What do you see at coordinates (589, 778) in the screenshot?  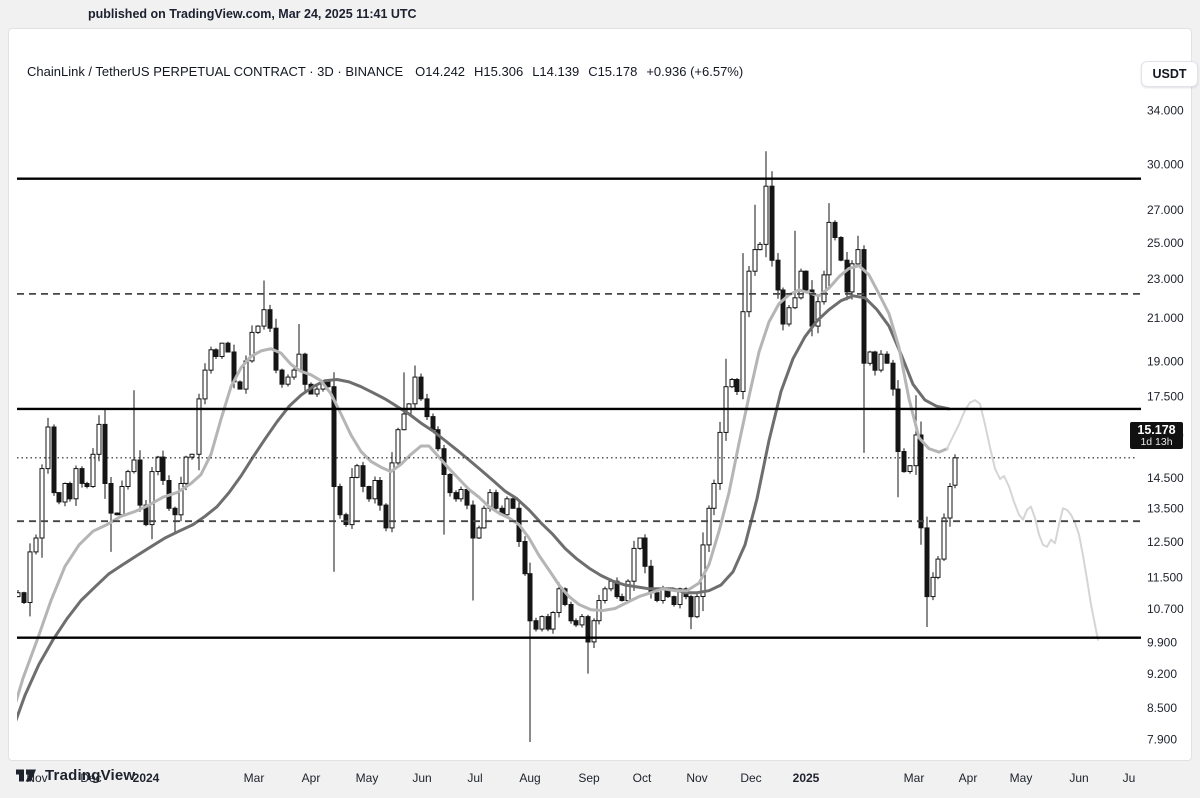 I see `time-axis-label: Sep` at bounding box center [589, 778].